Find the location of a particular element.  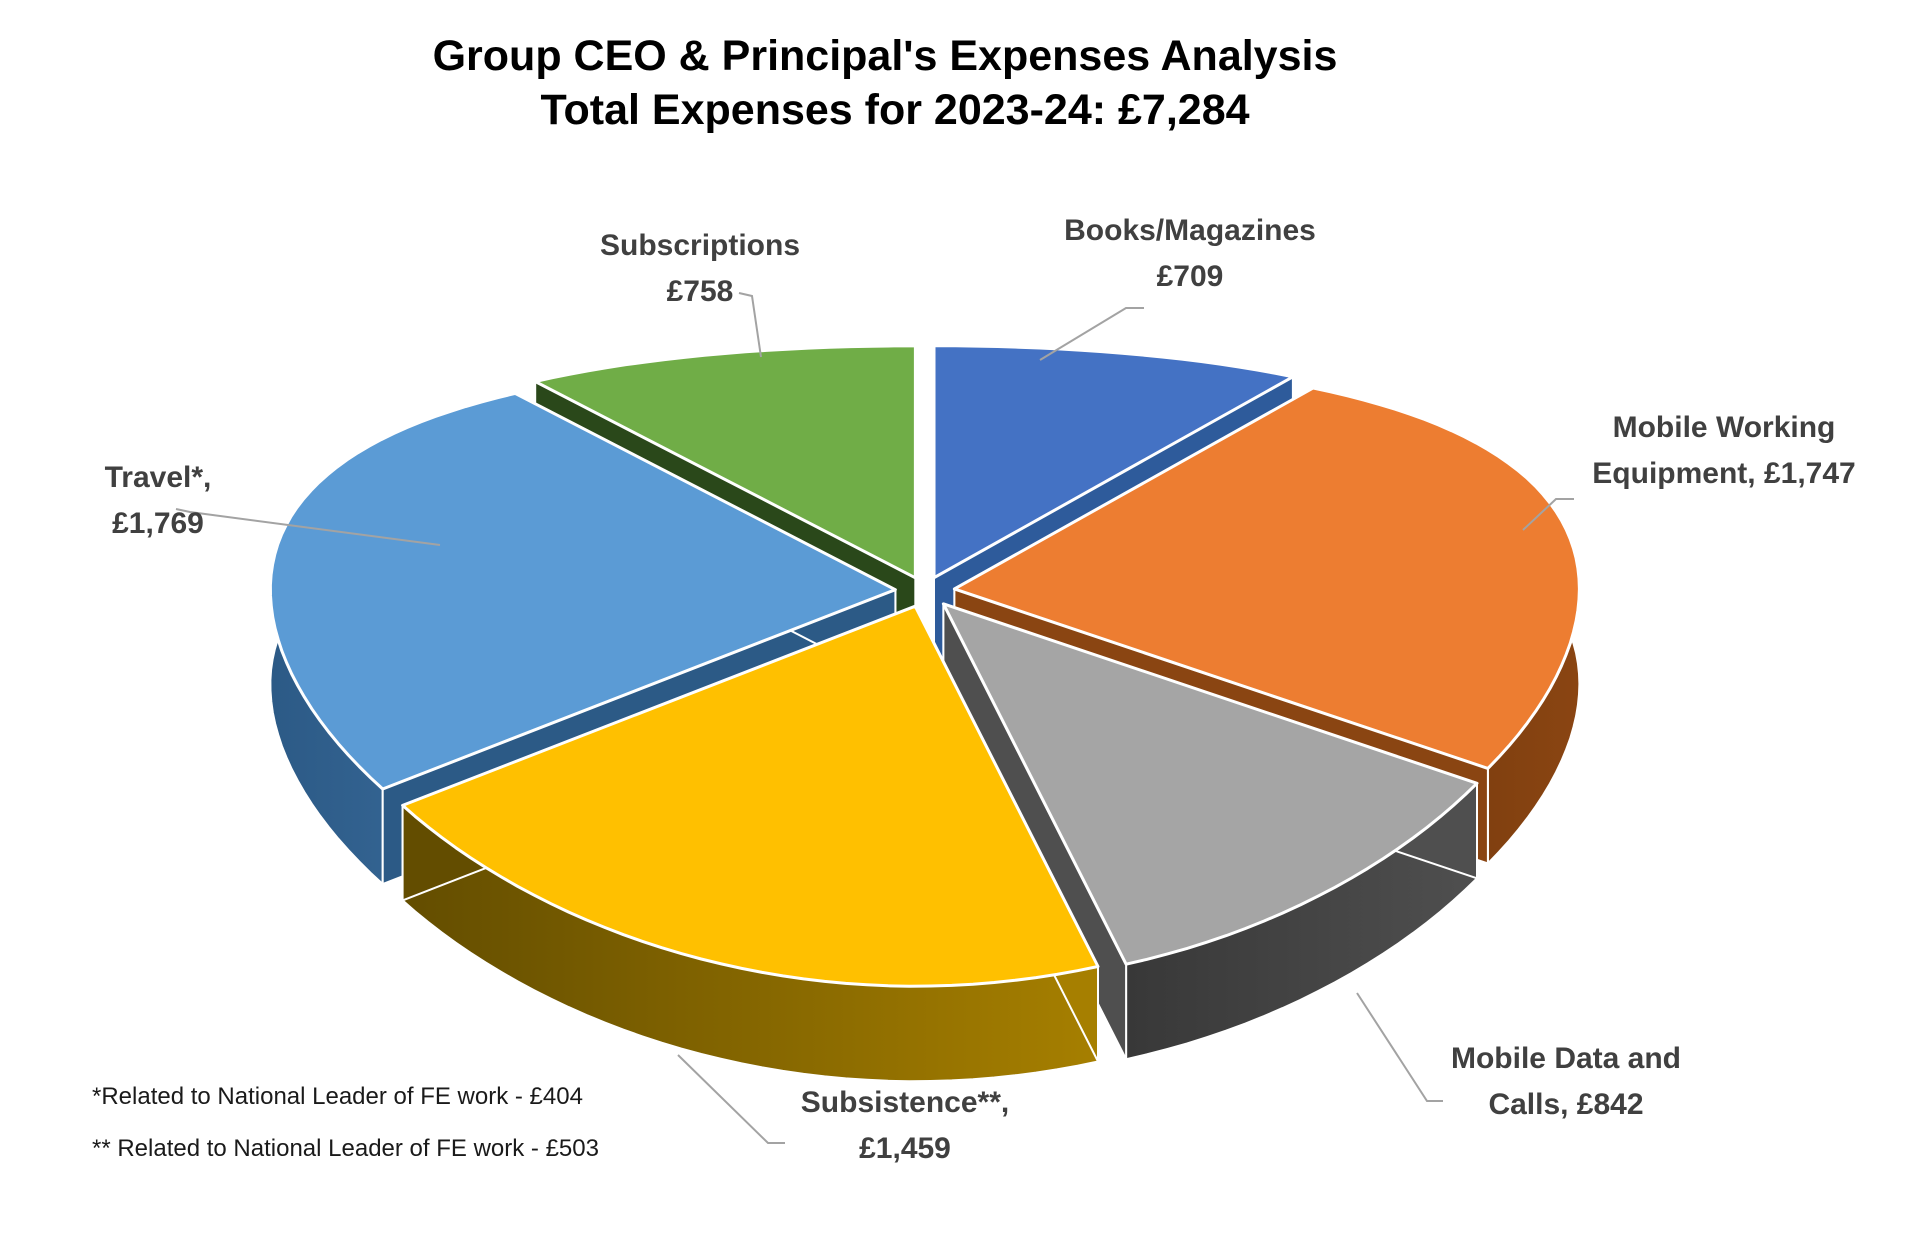

slice-label-travel: Travel*, £1,769 is located at coordinates (158, 500).